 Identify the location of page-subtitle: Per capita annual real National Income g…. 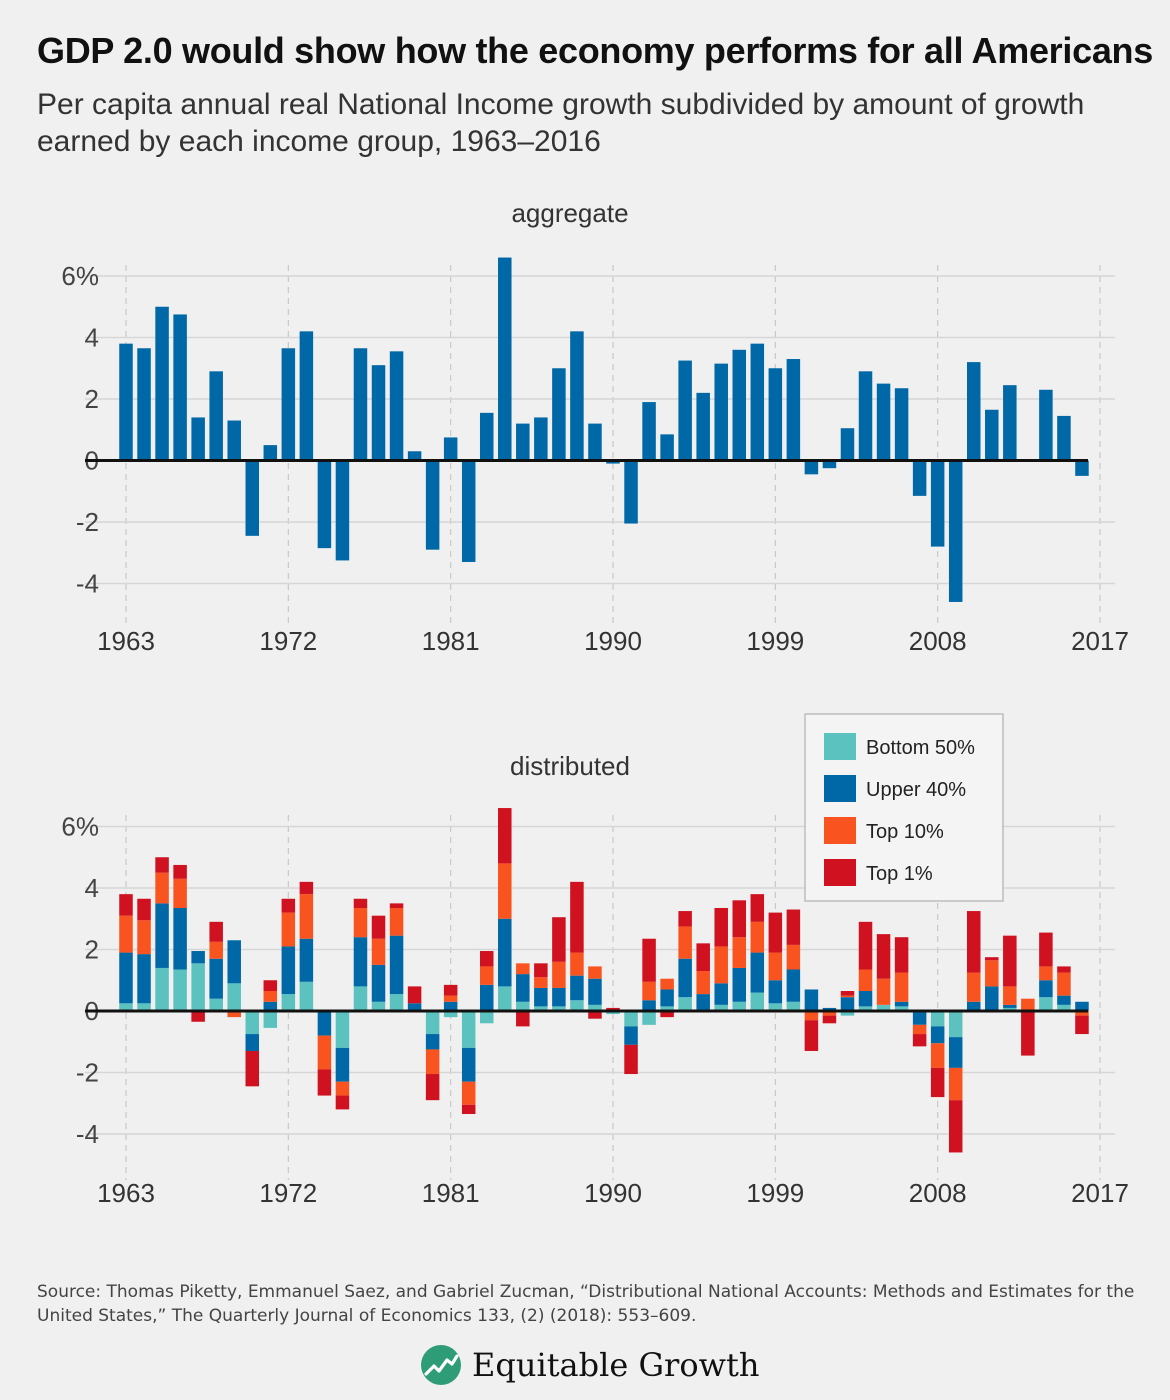
(561, 123).